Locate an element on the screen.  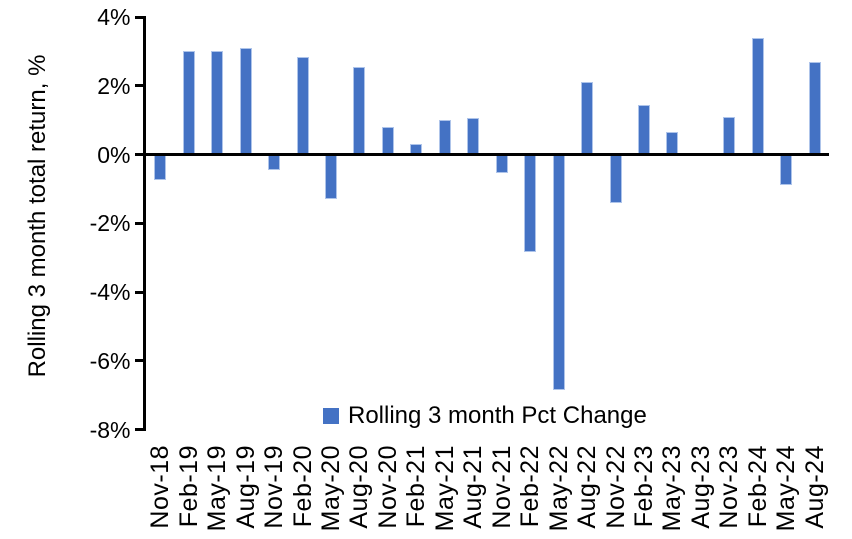
legend-swatch-icon is located at coordinates (331, 416).